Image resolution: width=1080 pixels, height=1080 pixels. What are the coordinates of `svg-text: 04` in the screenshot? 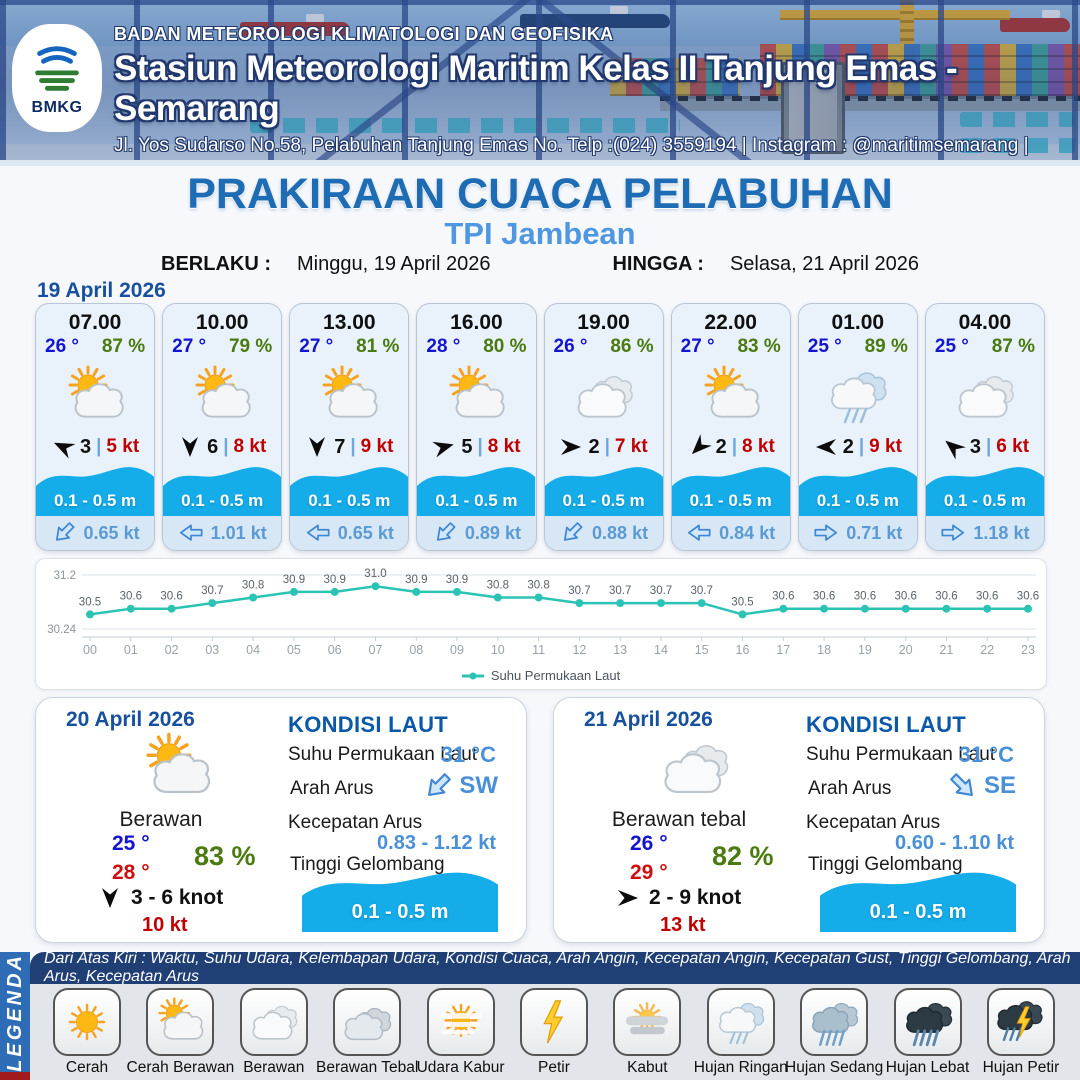 It's located at (253, 650).